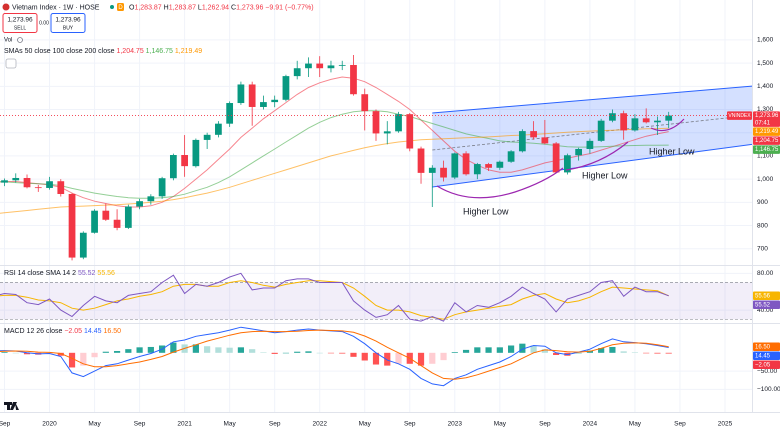 This screenshot has height=430, width=780. What do you see at coordinates (11, 63) in the screenshot?
I see `collapse-button` at bounding box center [11, 63].